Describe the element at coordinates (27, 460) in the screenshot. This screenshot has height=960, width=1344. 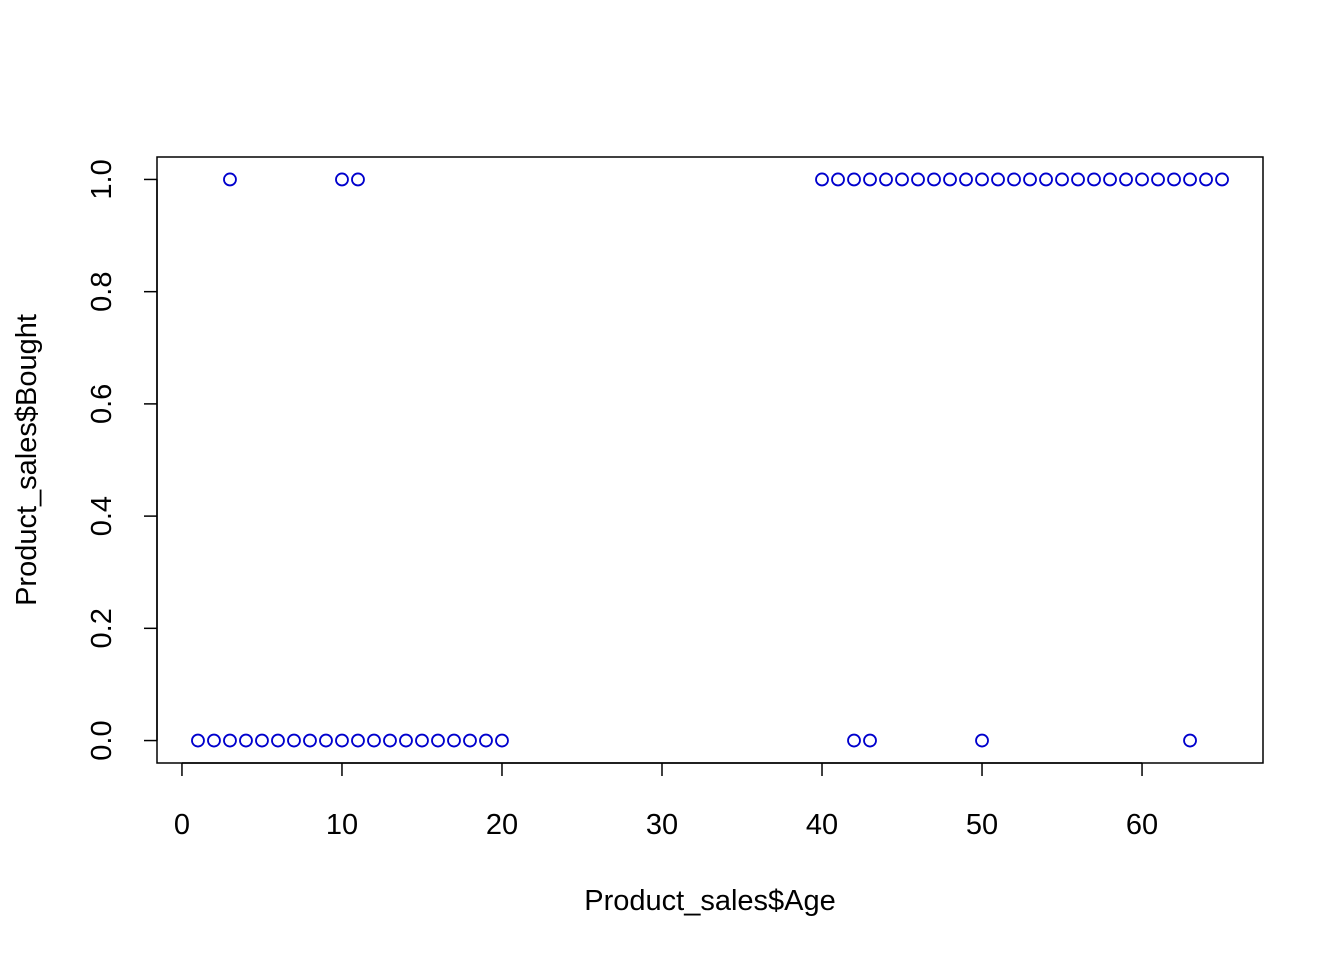
I see `y-axis-label: Product_sales$Bought` at that location.